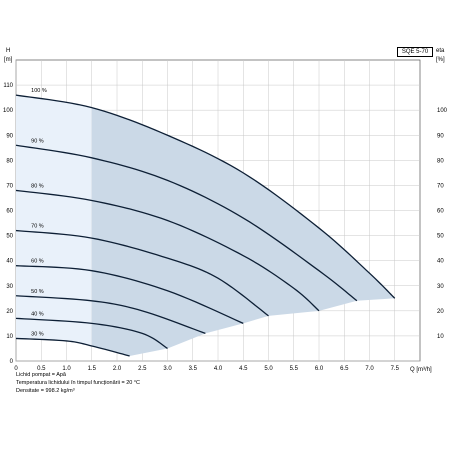 The height and width of the screenshot is (450, 450). I want to click on y-tick-label-left: 50, so click(9, 237).